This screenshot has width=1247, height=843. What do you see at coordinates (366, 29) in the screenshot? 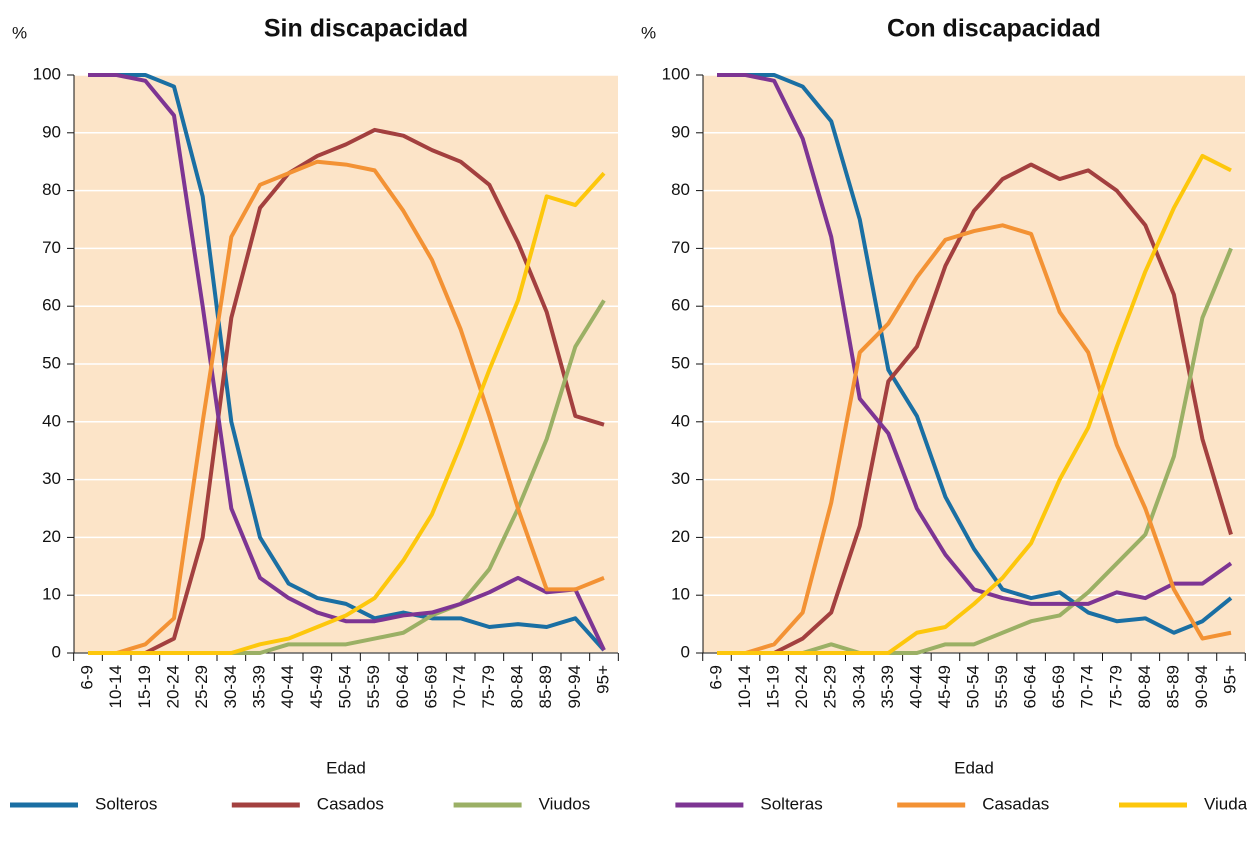
I see `chart-title: Sin discapacidad` at bounding box center [366, 29].